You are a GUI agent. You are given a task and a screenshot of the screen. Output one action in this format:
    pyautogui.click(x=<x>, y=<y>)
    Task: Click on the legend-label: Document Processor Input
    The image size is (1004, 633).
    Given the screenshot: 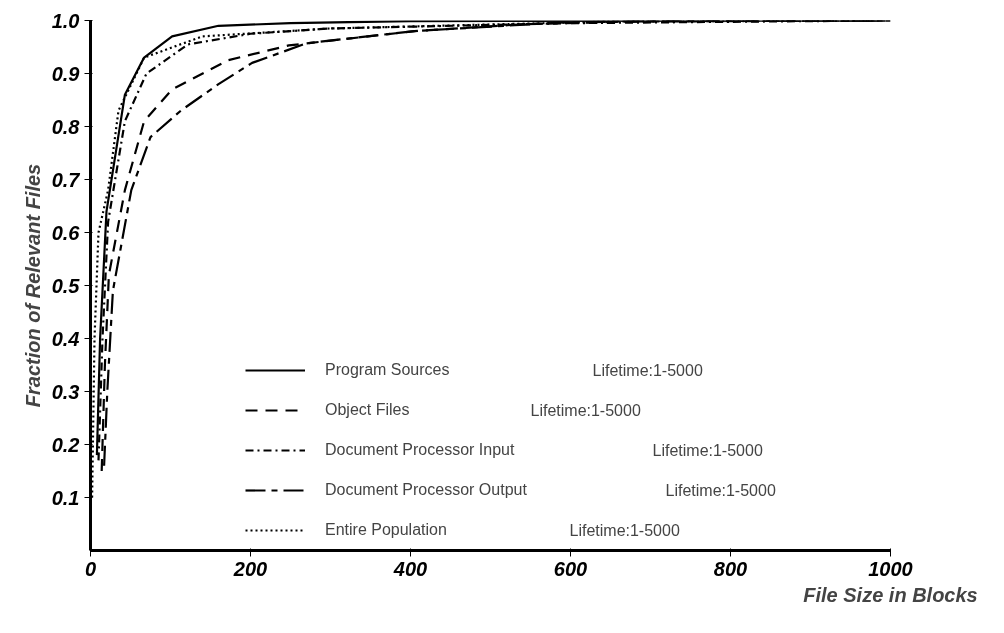 What is the action you would take?
    pyautogui.click(x=420, y=450)
    